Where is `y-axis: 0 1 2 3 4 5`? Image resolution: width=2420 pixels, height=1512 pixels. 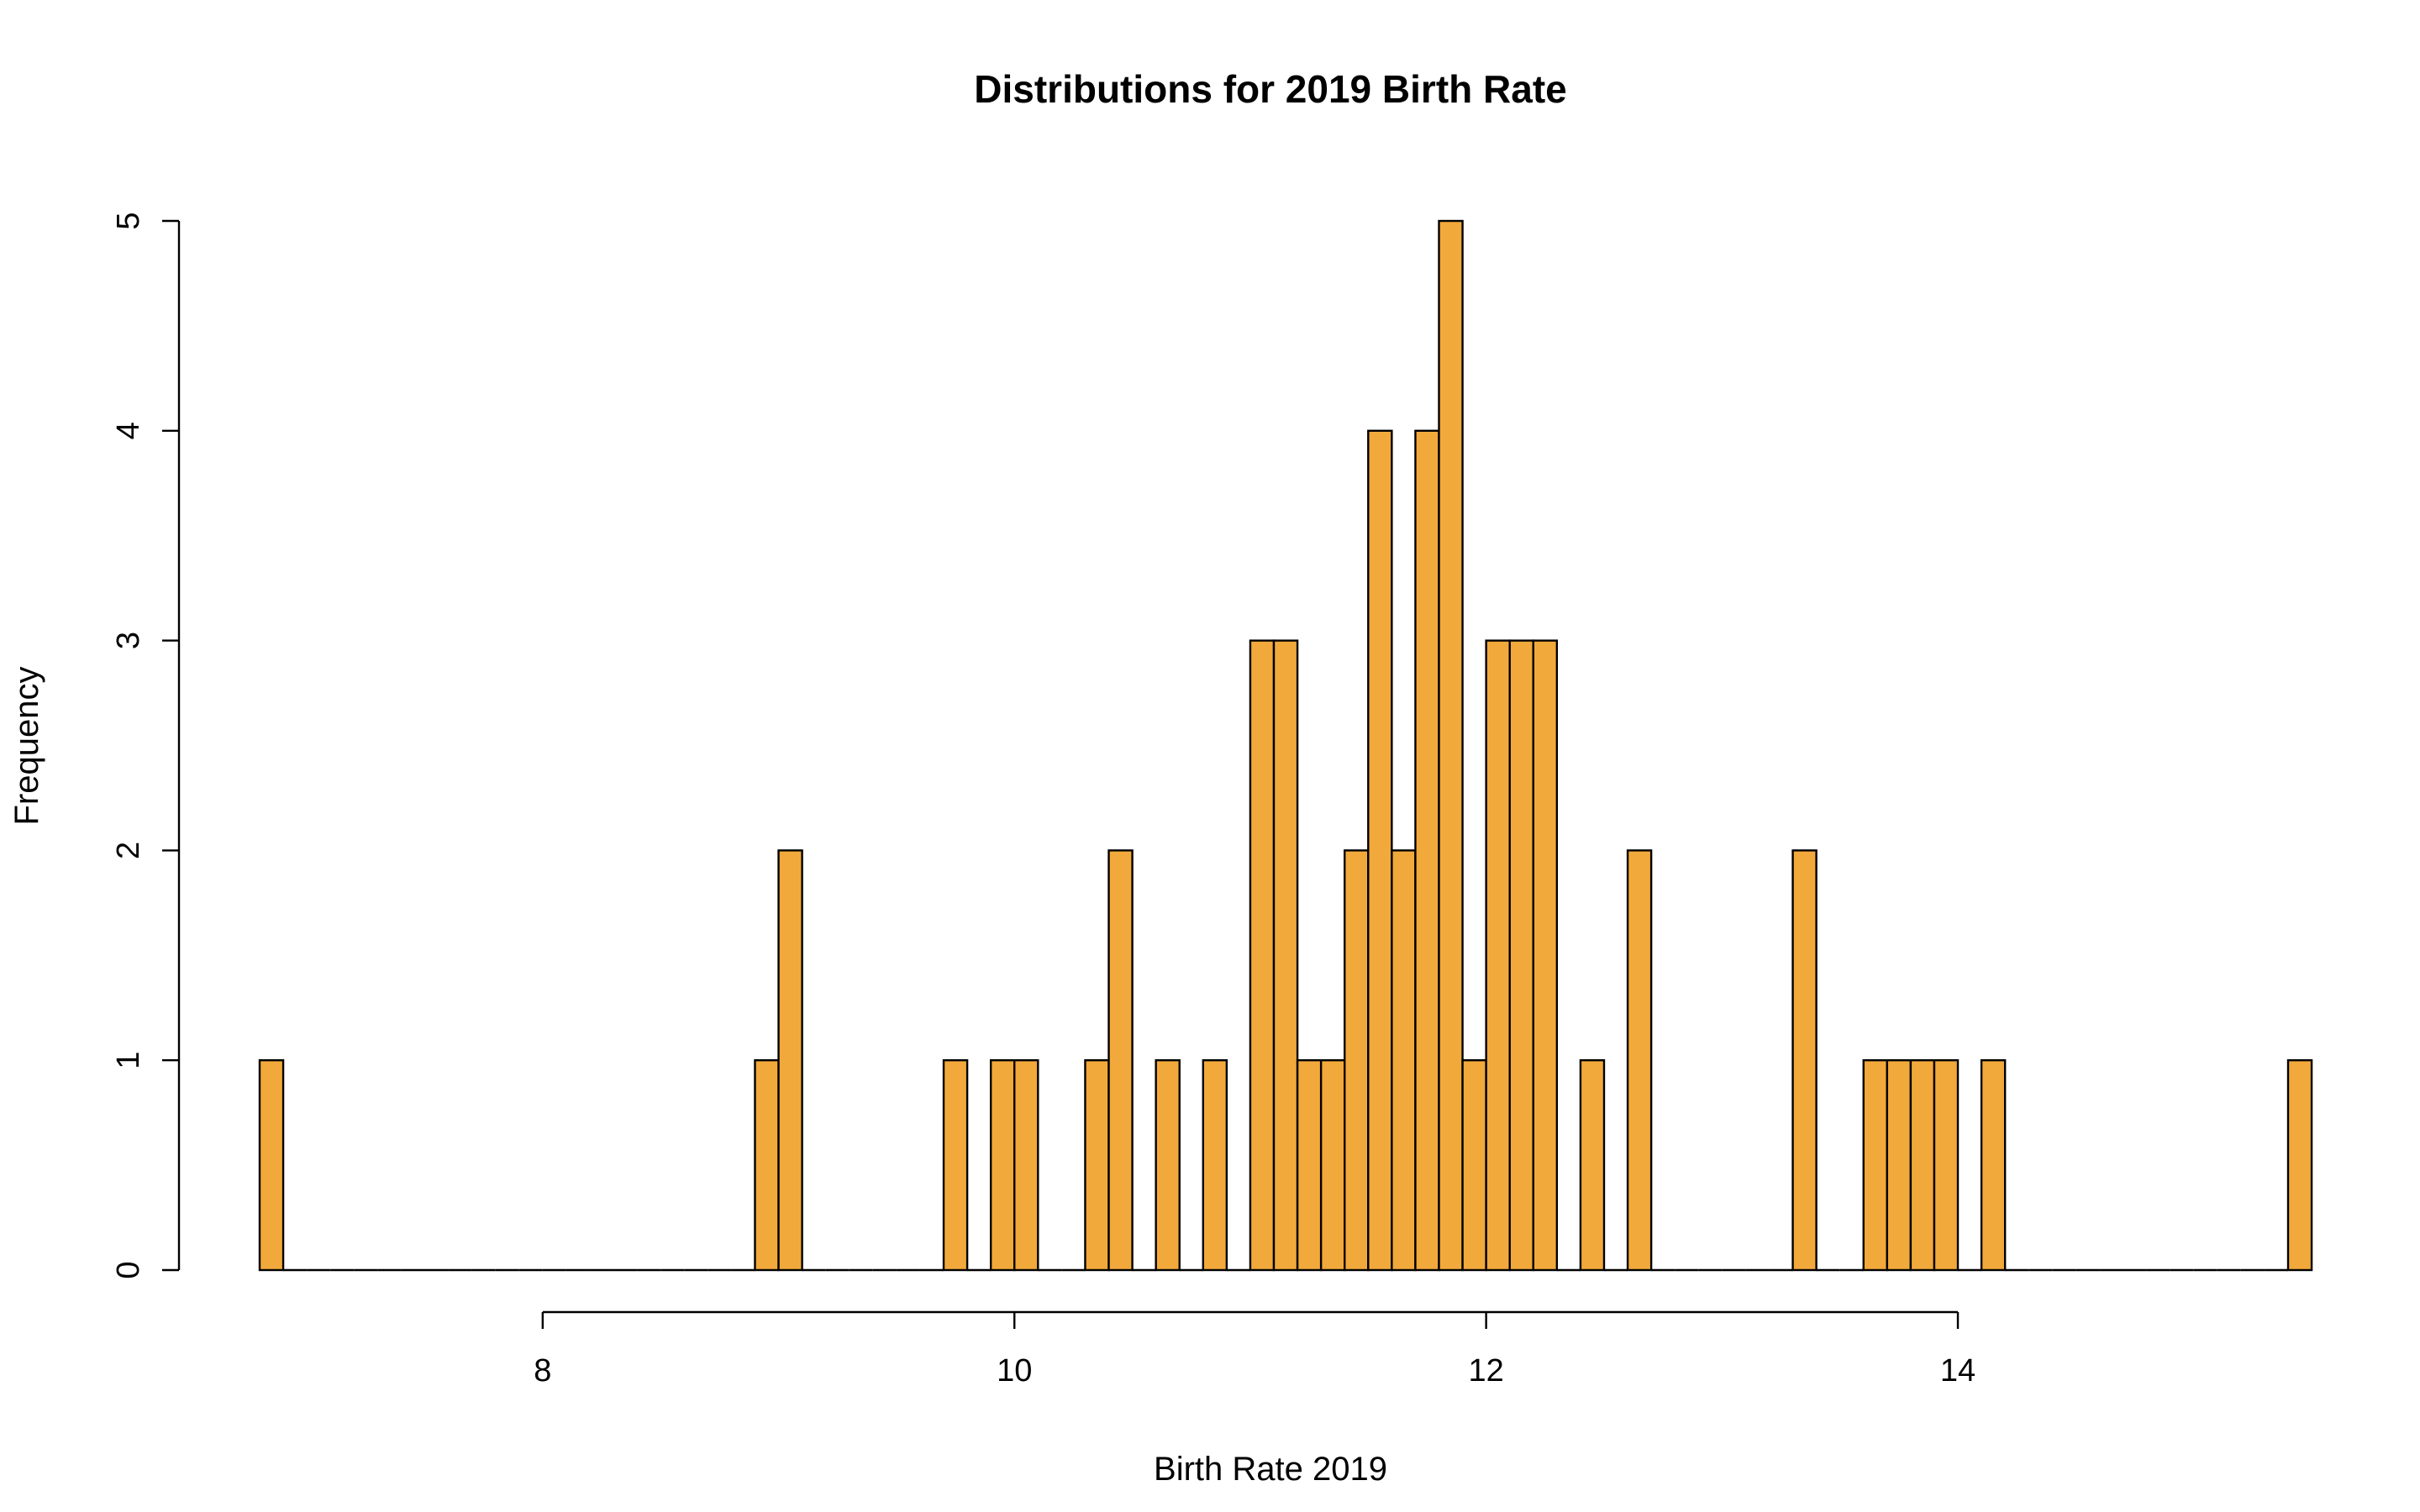 y-axis: 0 1 2 3 4 5 is located at coordinates (146, 745).